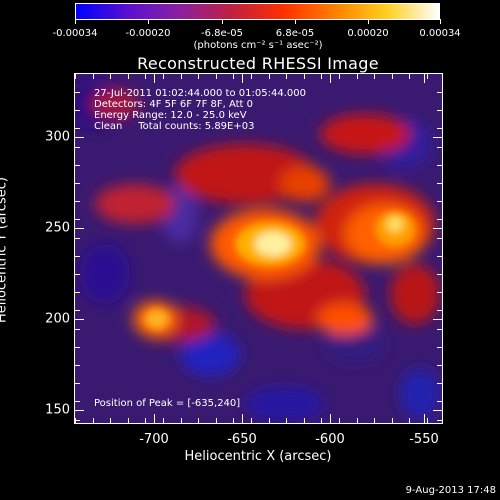 This screenshot has height=500, width=500. What do you see at coordinates (200, 93) in the screenshot?
I see `time-range-text: 27-Jul-2011 01:02:44.000 to 01:05:44.000` at bounding box center [200, 93].